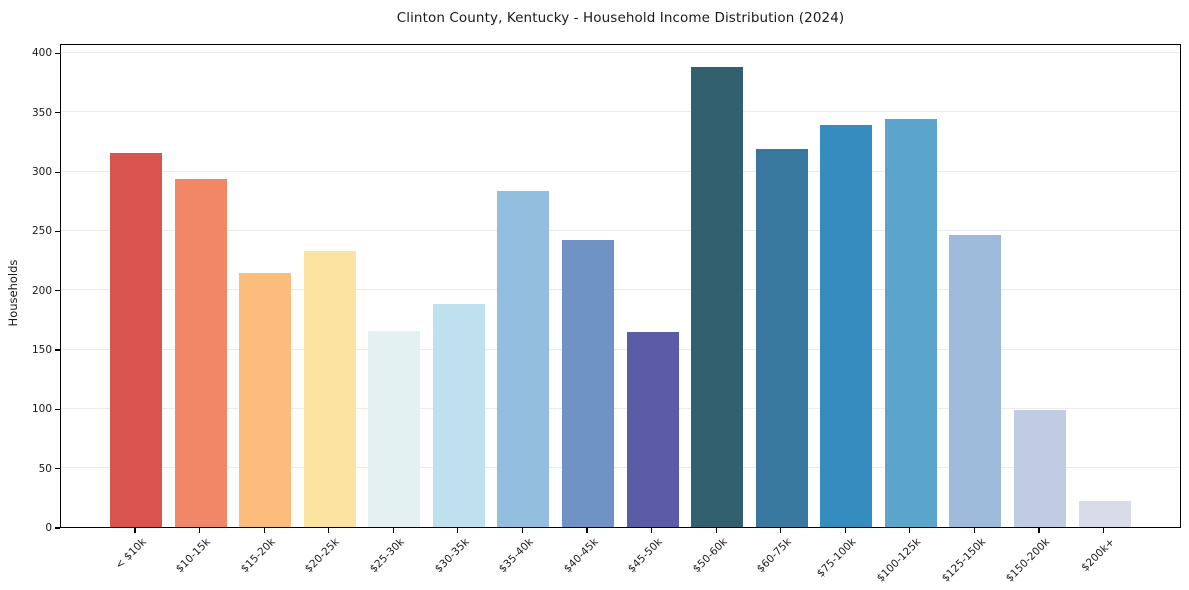  I want to click on x-tick-label: < $10k, so click(130, 554).